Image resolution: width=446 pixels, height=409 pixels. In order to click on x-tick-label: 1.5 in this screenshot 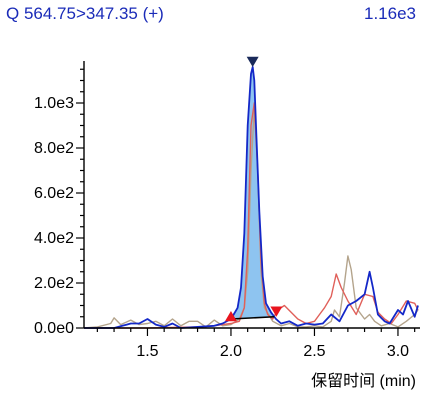, I will do `click(147, 351)`.